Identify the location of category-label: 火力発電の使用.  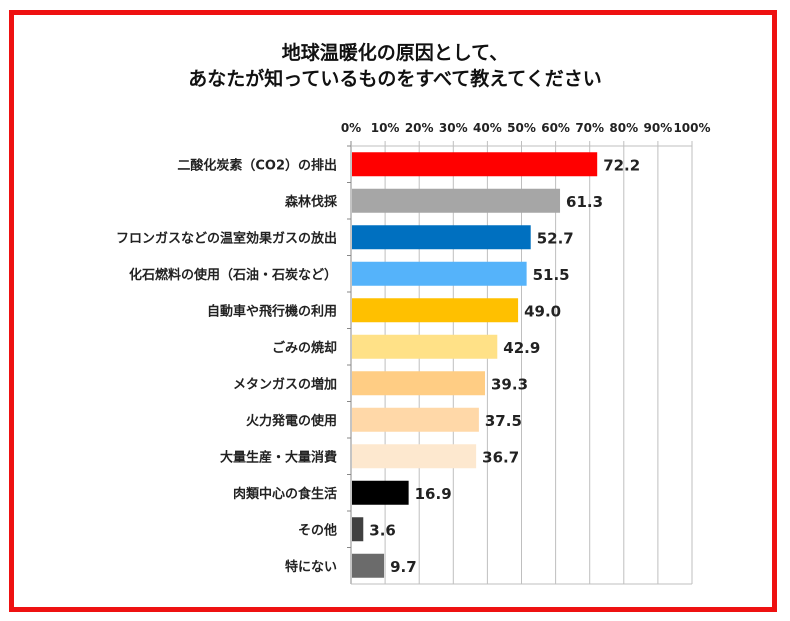
(291, 421).